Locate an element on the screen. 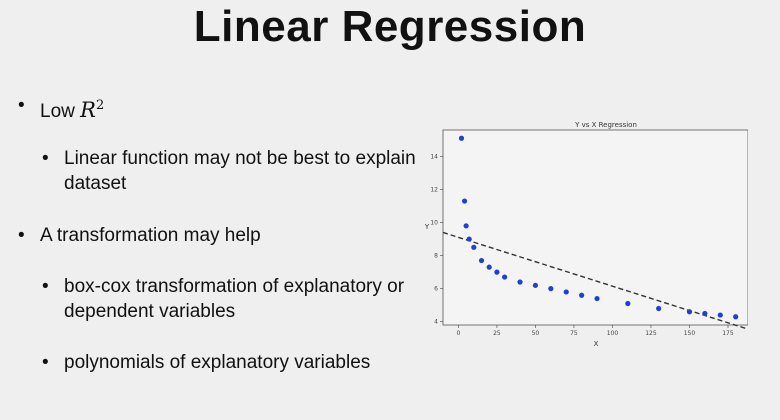  x-tick-label: 25 is located at coordinates (497, 333).